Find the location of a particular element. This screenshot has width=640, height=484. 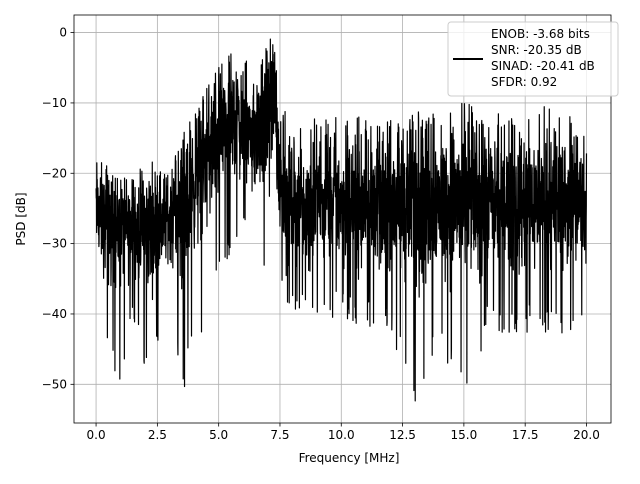

x-tick-label: 12.5 is located at coordinates (402, 435).